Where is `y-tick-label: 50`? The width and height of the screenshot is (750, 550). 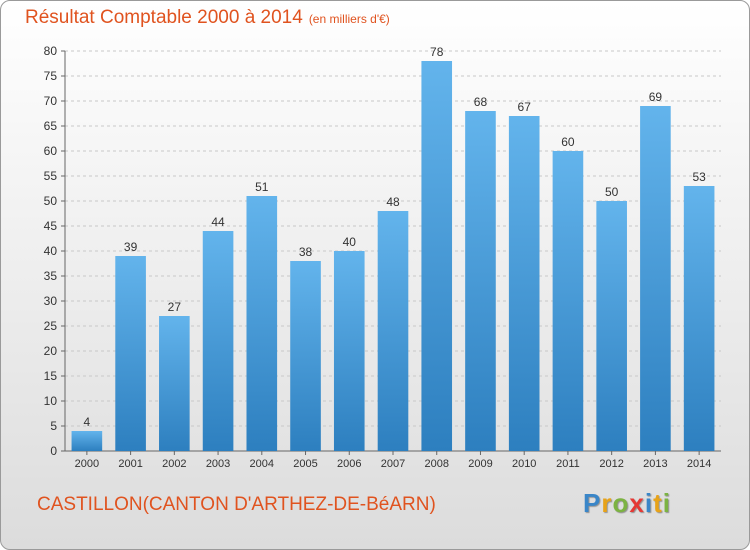
y-tick-label: 50 is located at coordinates (51, 201).